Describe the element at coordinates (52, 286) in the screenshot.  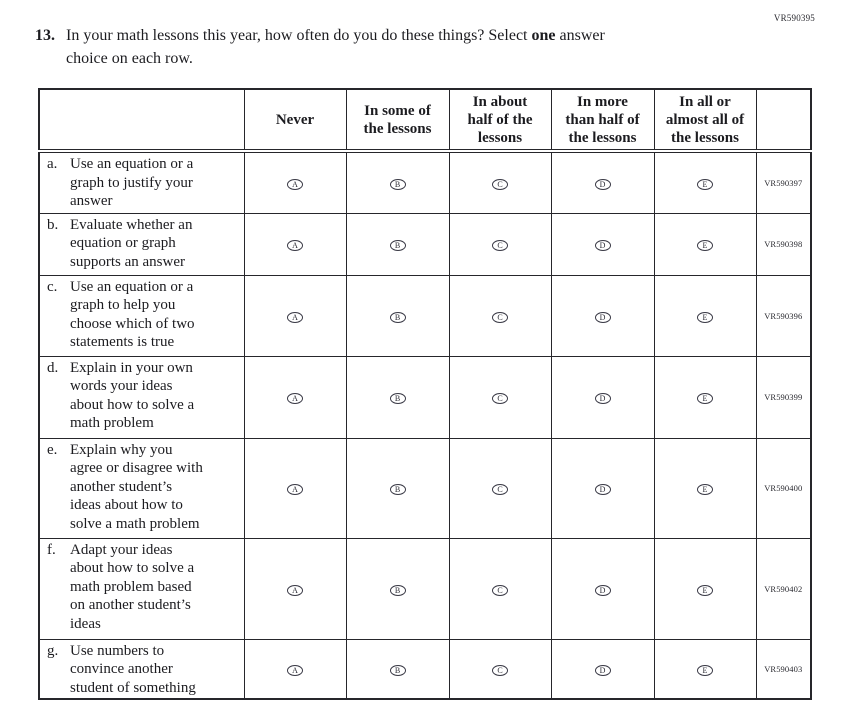
I see `row-letter: c.` at that location.